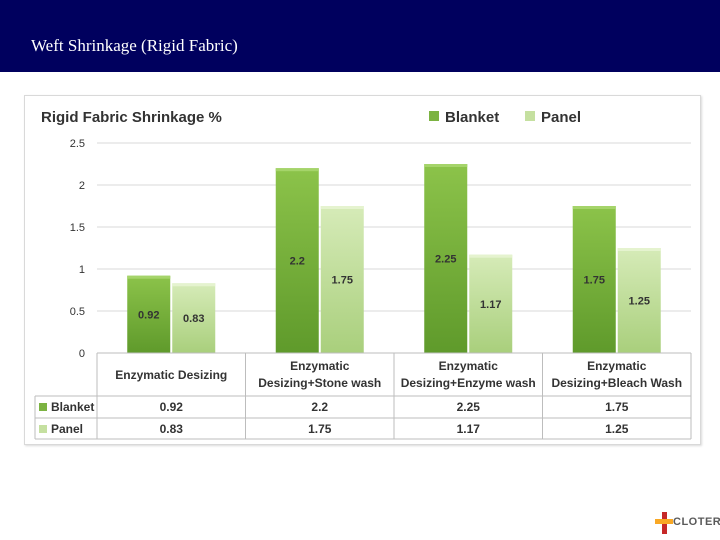 This screenshot has width=720, height=540. Describe the element at coordinates (82, 186) in the screenshot. I see `y-tick-label: 2` at that location.